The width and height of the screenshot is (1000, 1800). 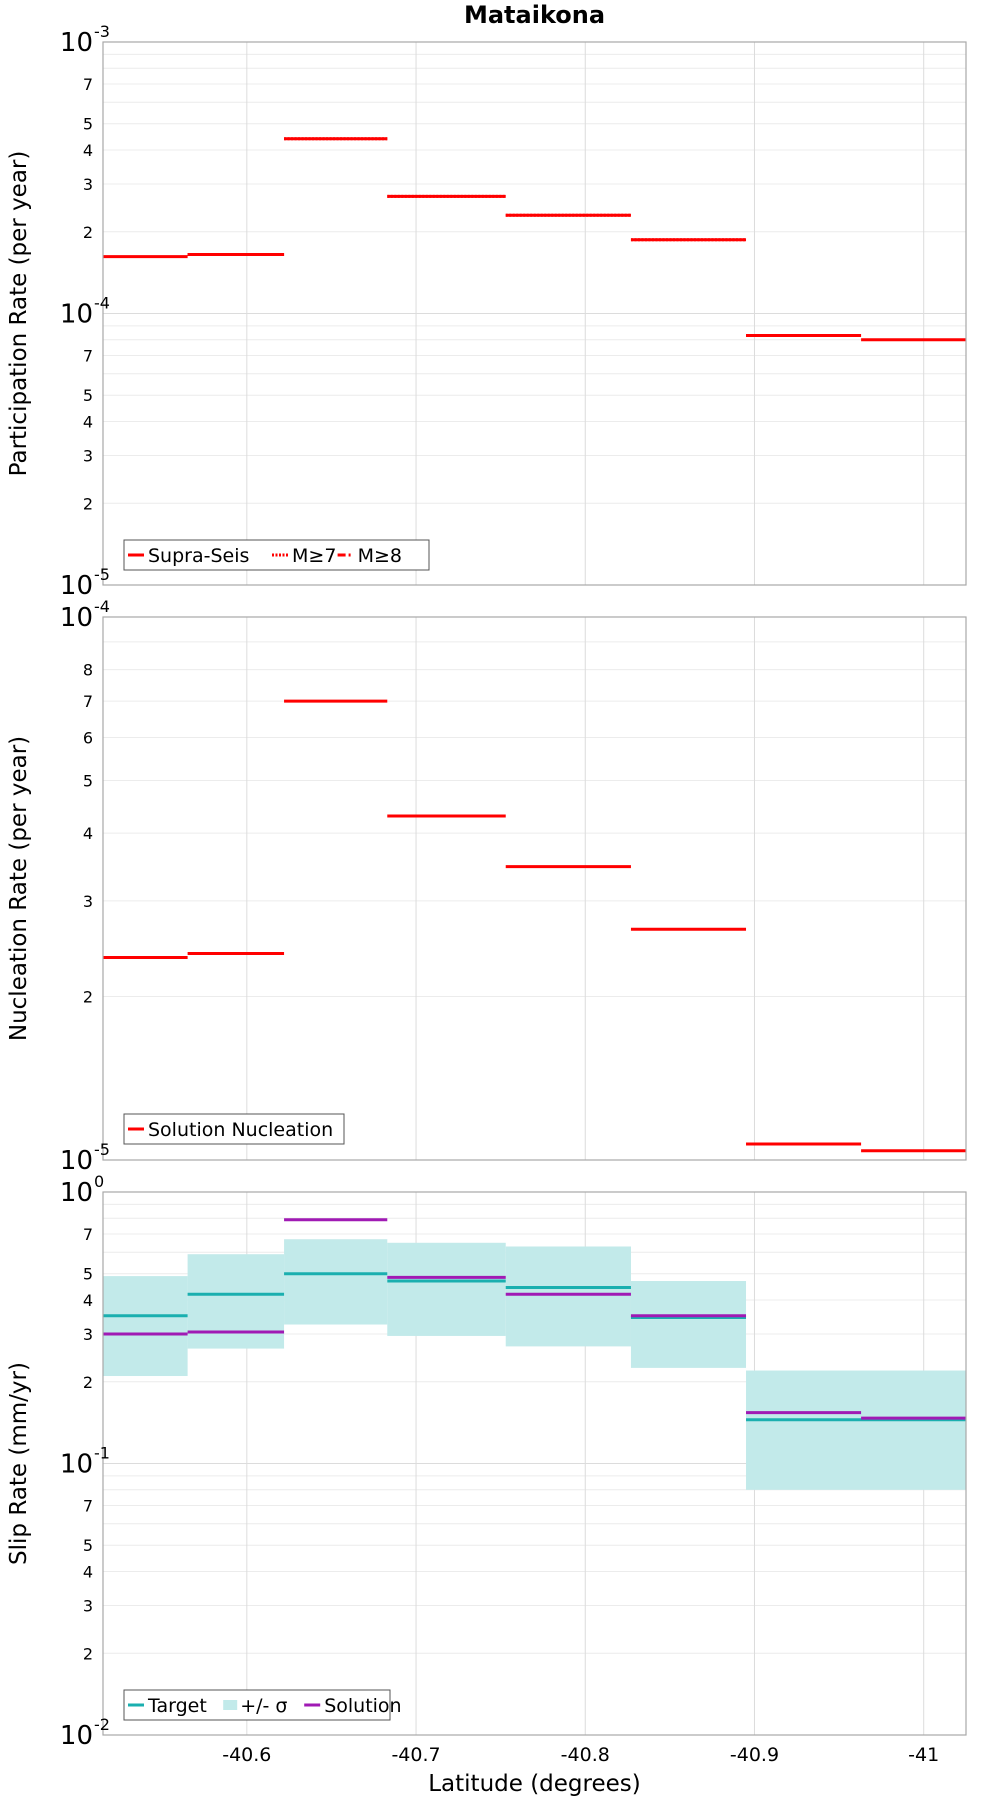 I want to click on y-tick-exponent: -3, so click(x=102, y=31).